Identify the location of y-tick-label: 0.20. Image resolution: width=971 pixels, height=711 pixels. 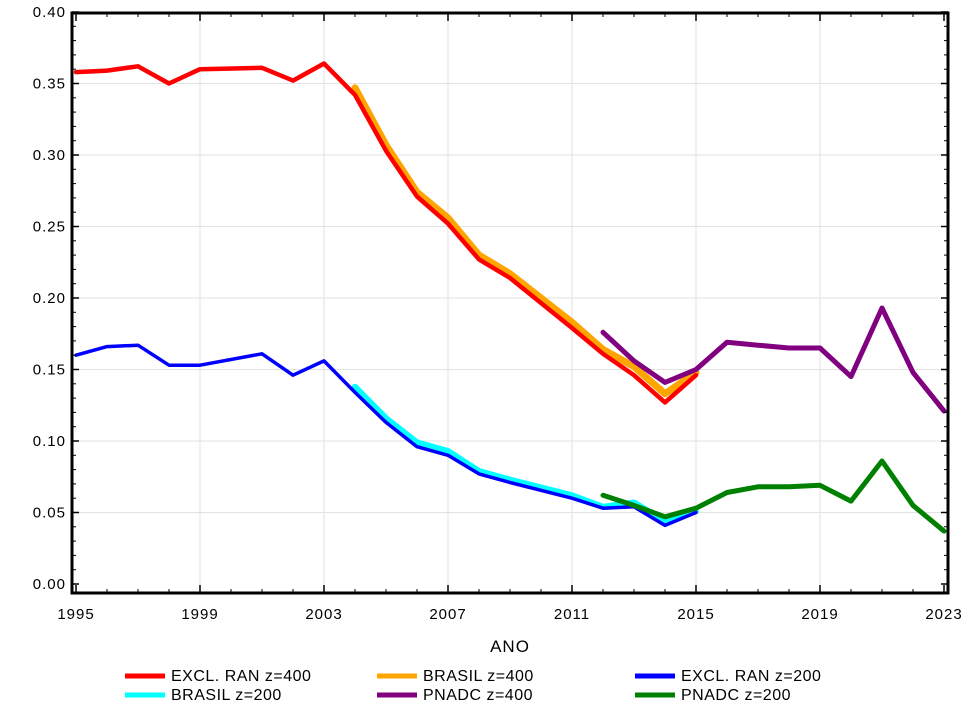
(49, 298).